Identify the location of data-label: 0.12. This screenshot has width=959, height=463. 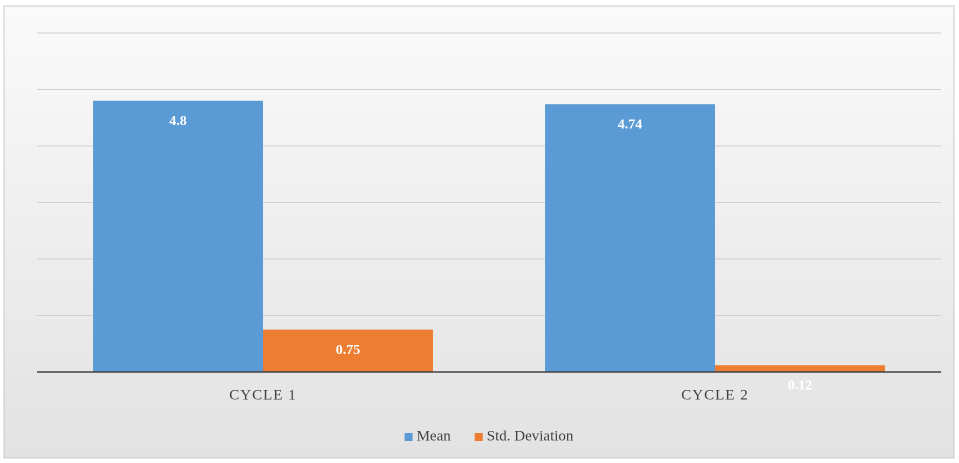
(800, 385).